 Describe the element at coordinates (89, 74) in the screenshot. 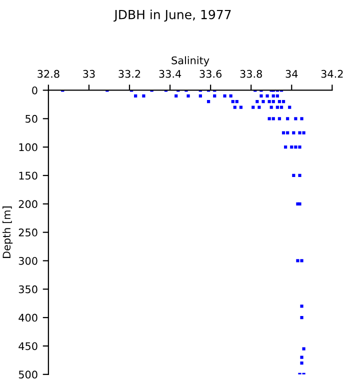

I see `x-tick-label: 33` at that location.